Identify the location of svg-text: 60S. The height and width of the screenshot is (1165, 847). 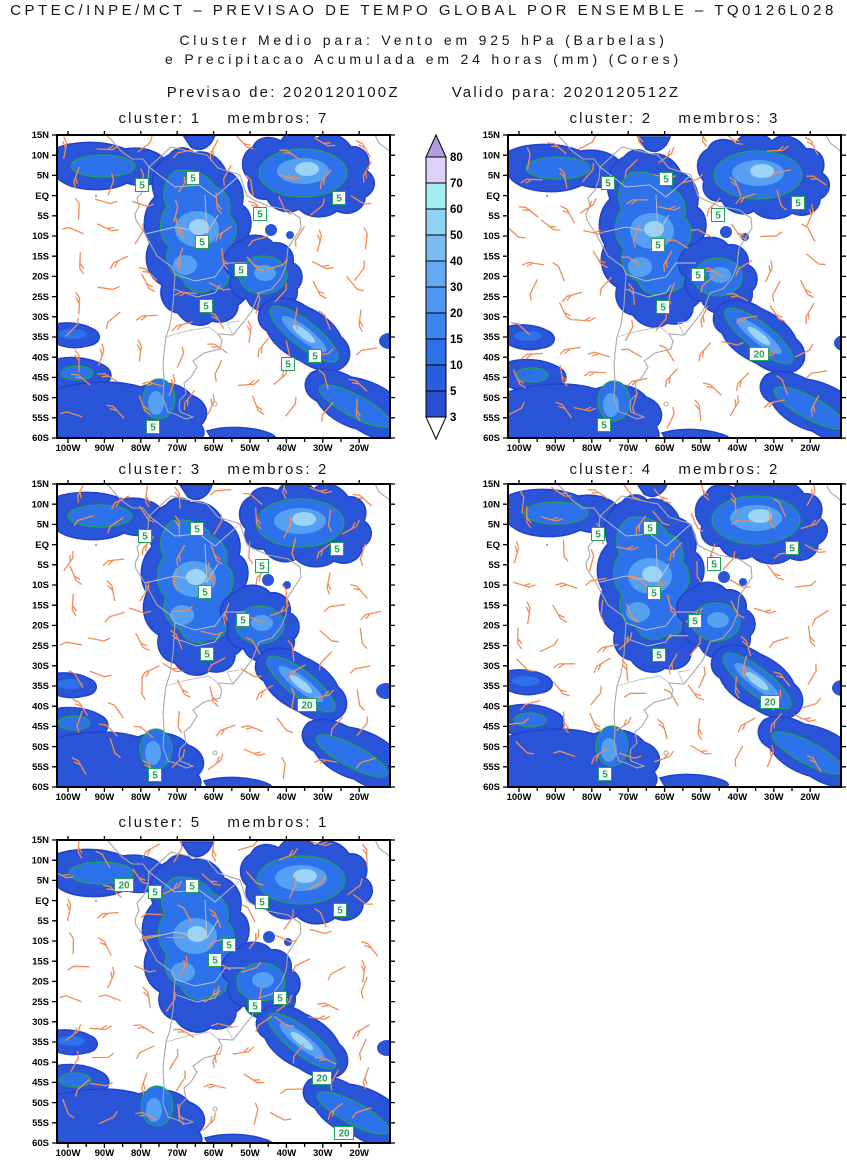
(40, 438).